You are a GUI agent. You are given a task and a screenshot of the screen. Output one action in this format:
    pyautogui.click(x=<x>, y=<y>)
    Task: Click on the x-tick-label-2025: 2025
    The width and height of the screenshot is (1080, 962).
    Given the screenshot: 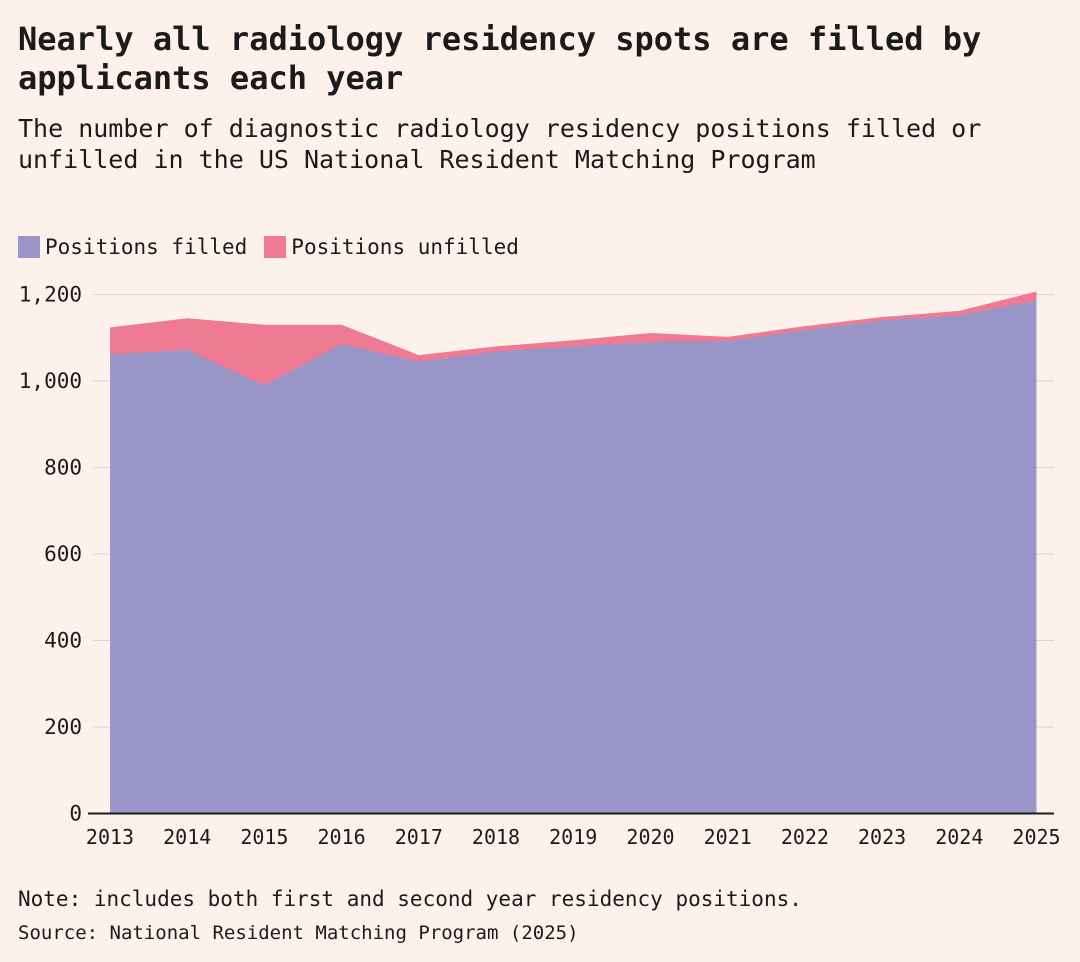 What is the action you would take?
    pyautogui.click(x=1036, y=837)
    